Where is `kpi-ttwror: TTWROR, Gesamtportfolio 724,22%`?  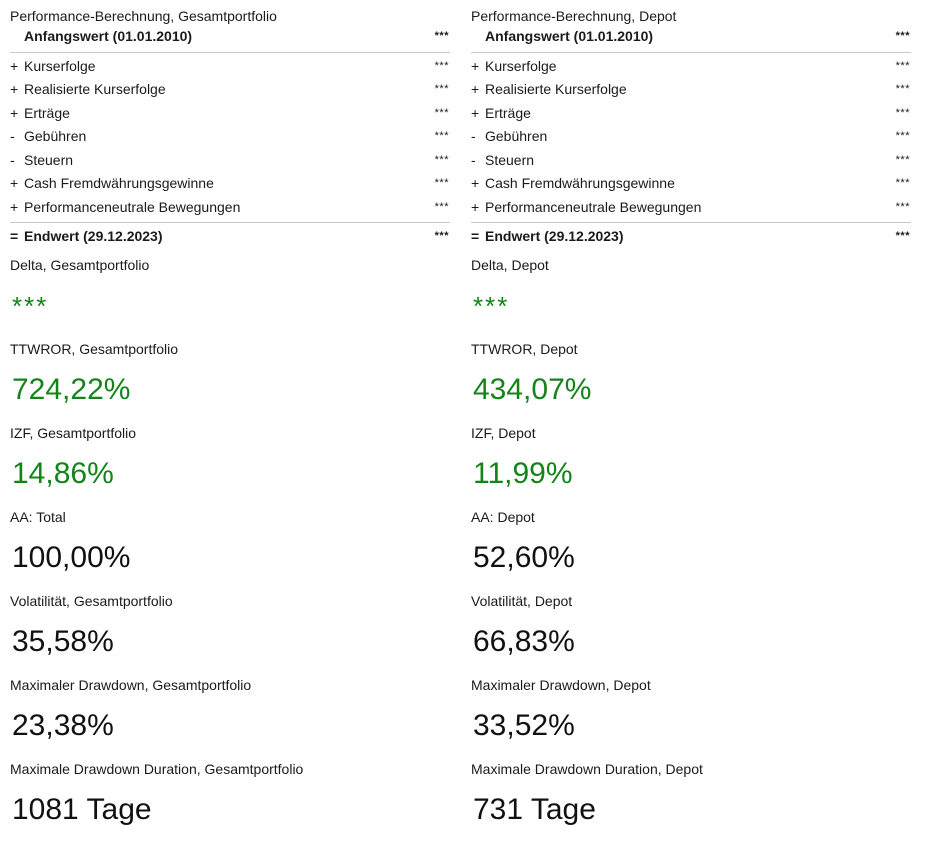 kpi-ttwror: TTWROR, Gesamtportfolio 724,22% is located at coordinates (230, 375).